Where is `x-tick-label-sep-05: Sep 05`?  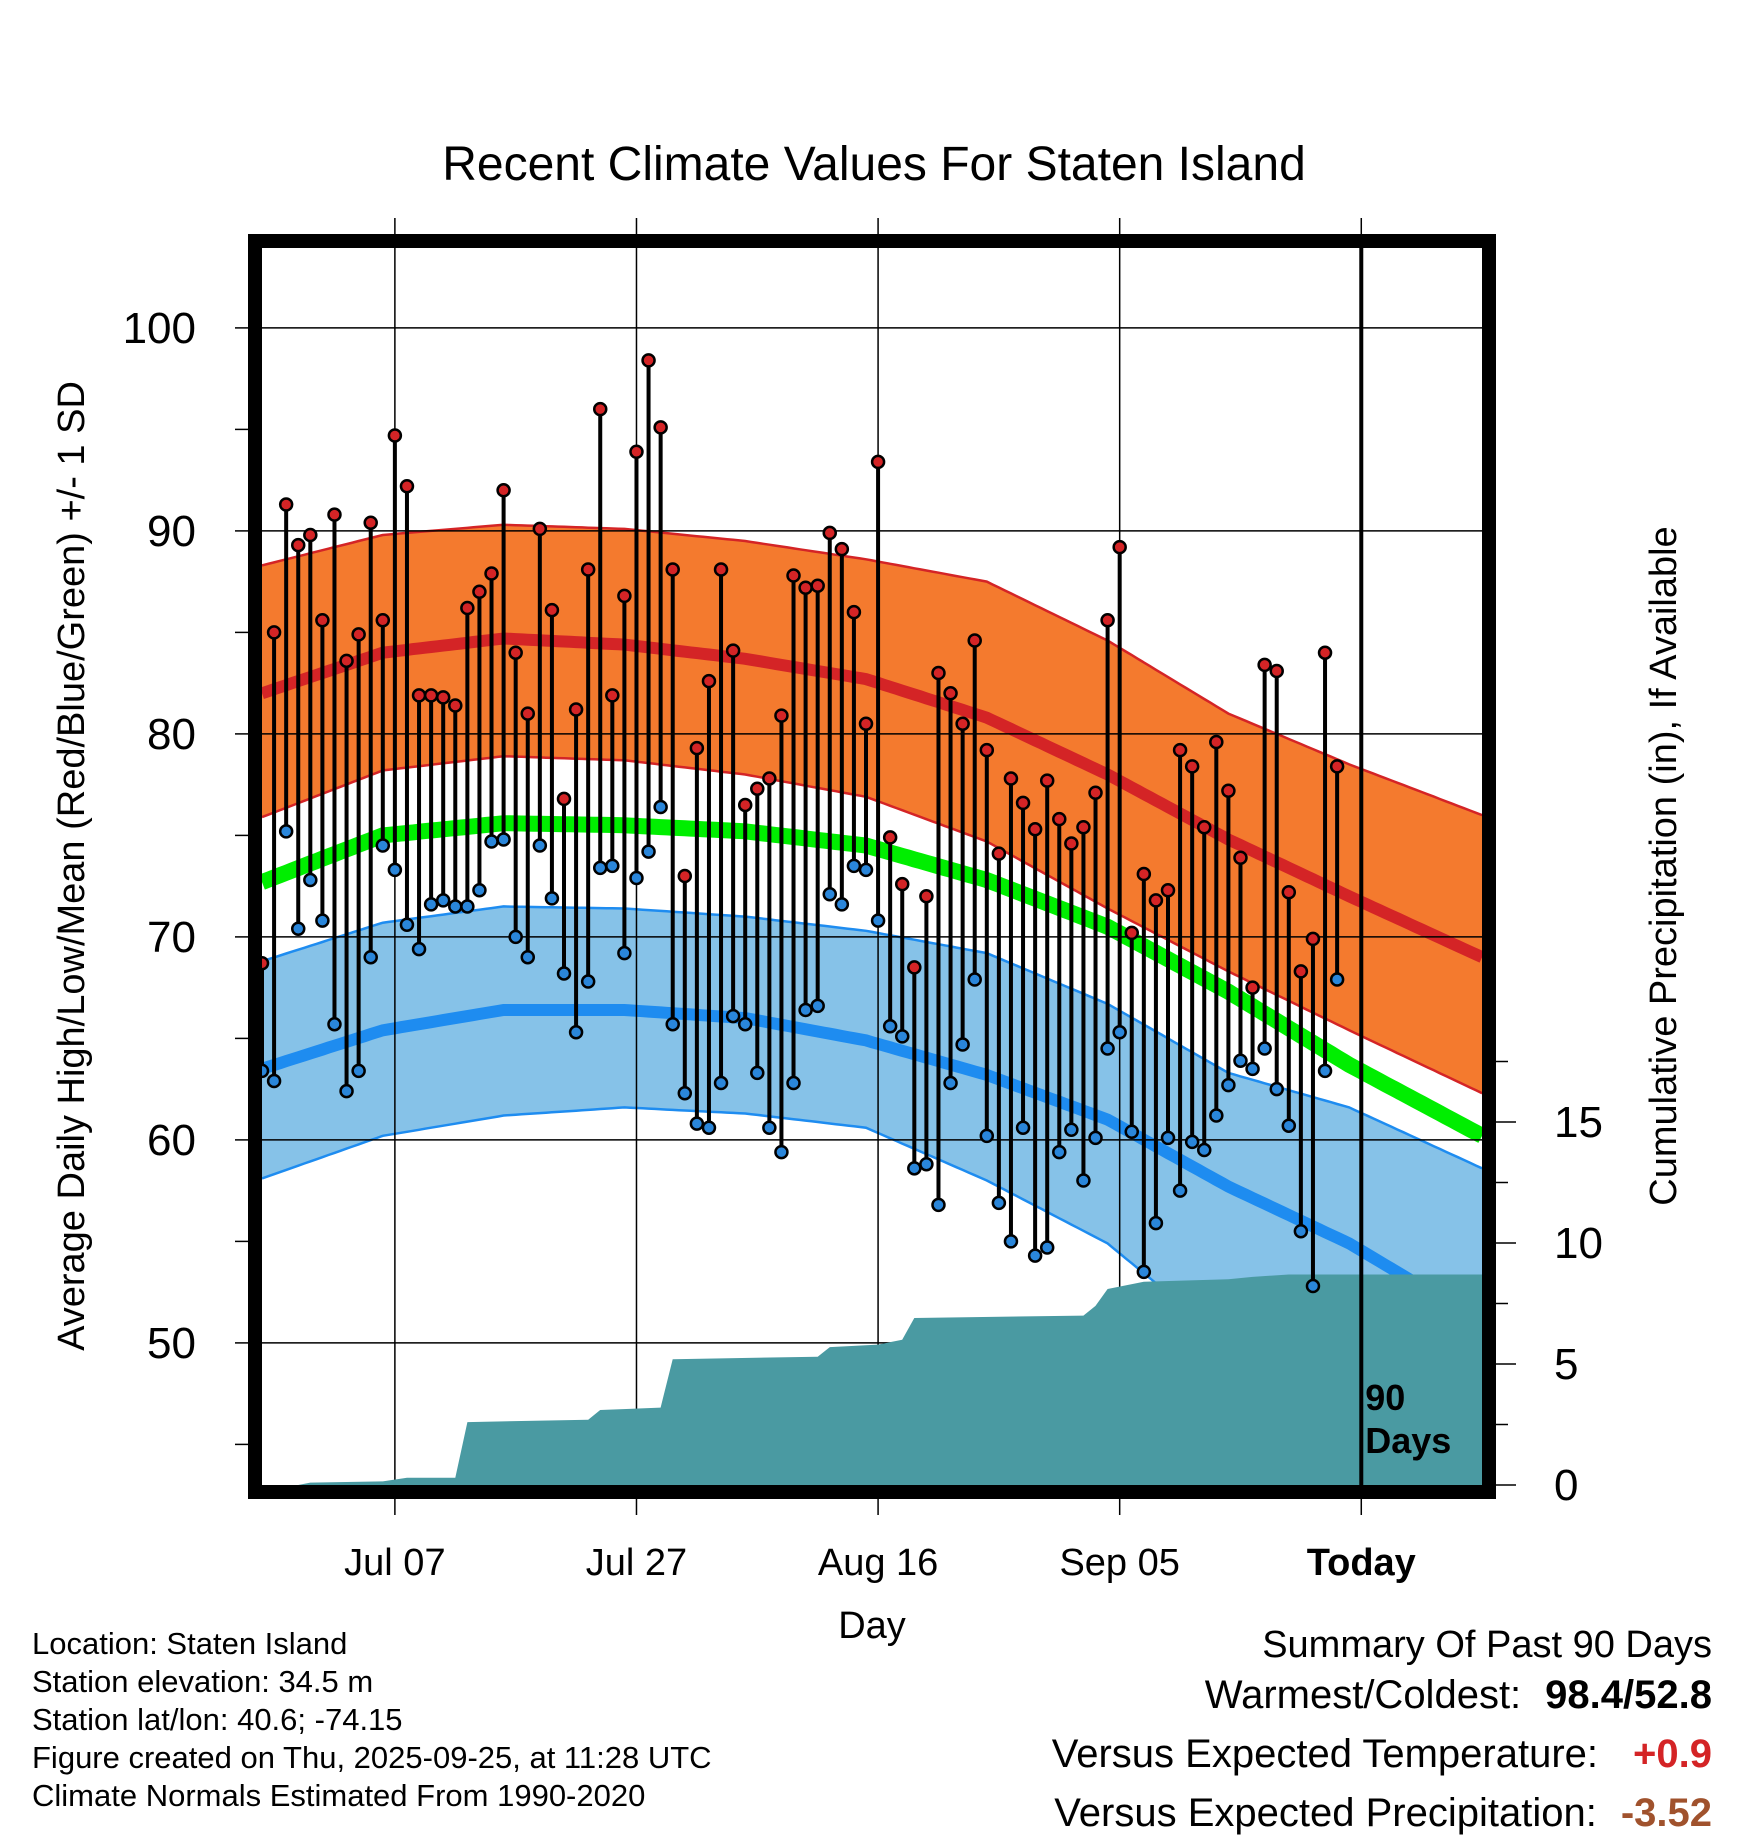
x-tick-label-sep-05: Sep 05 is located at coordinates (1119, 1563).